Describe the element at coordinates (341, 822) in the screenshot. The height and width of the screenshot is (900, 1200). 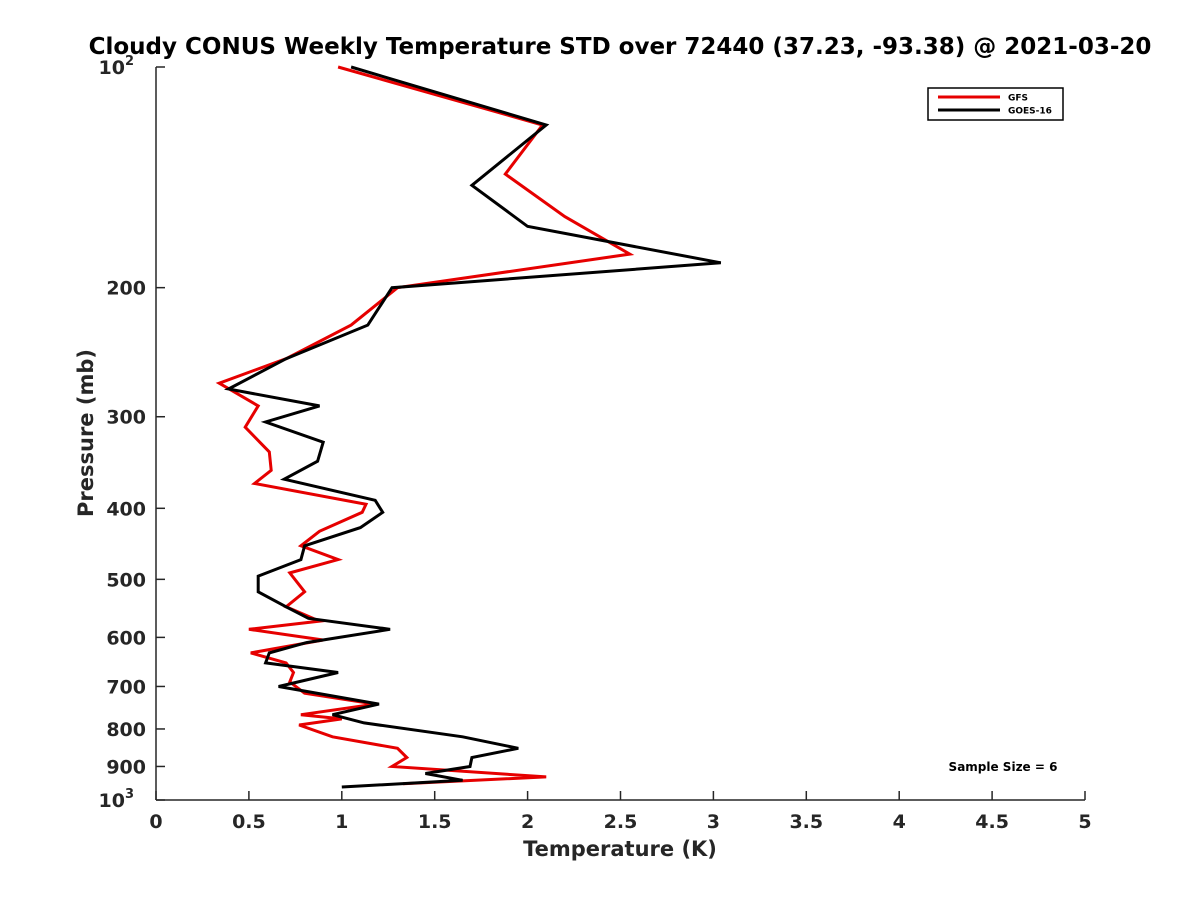
I see `x-tick-label: 1` at that location.